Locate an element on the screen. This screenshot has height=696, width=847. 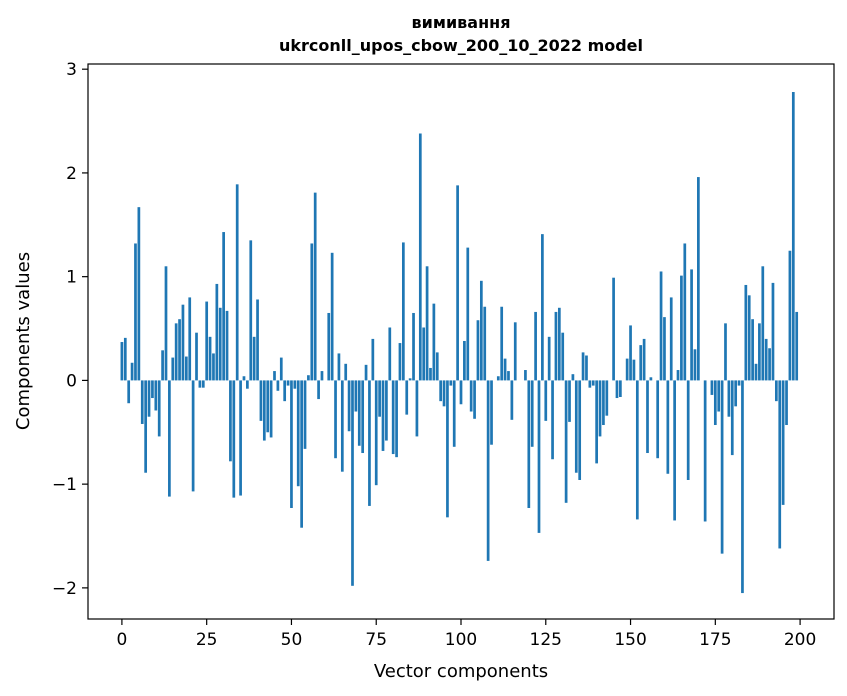
x-tick-label: 150 is located at coordinates (630, 640).